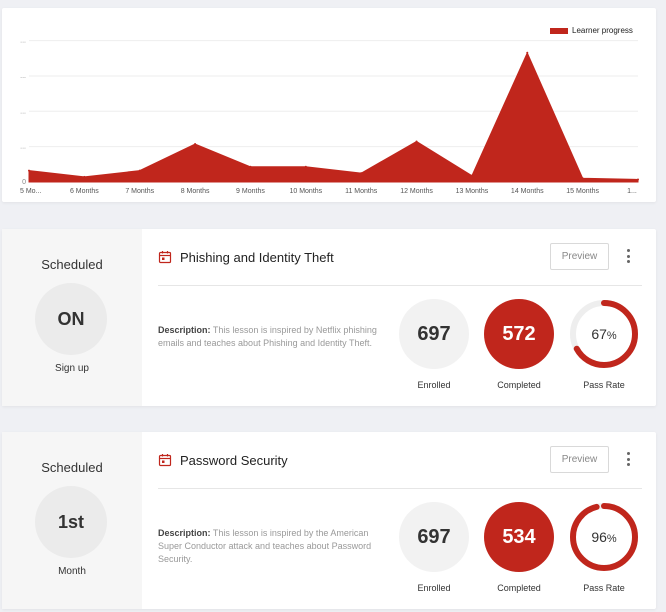 The height and width of the screenshot is (612, 666). I want to click on lesson-title: Password Security, so click(234, 460).